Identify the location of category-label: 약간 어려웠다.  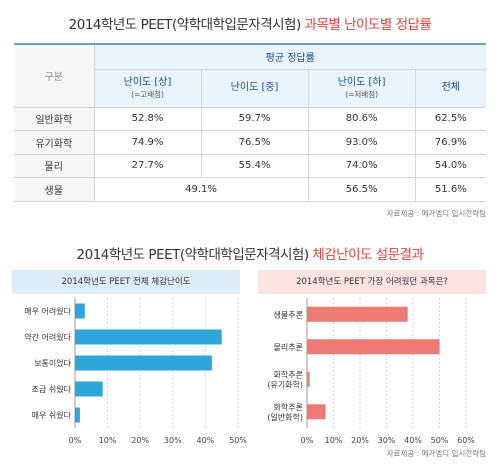
(47, 337).